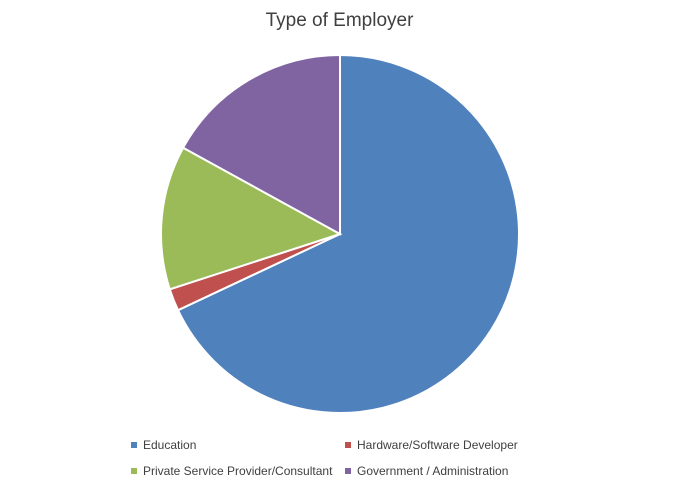 This screenshot has height=484, width=679. Describe the element at coordinates (170, 445) in the screenshot. I see `legend-label-education: Education` at that location.